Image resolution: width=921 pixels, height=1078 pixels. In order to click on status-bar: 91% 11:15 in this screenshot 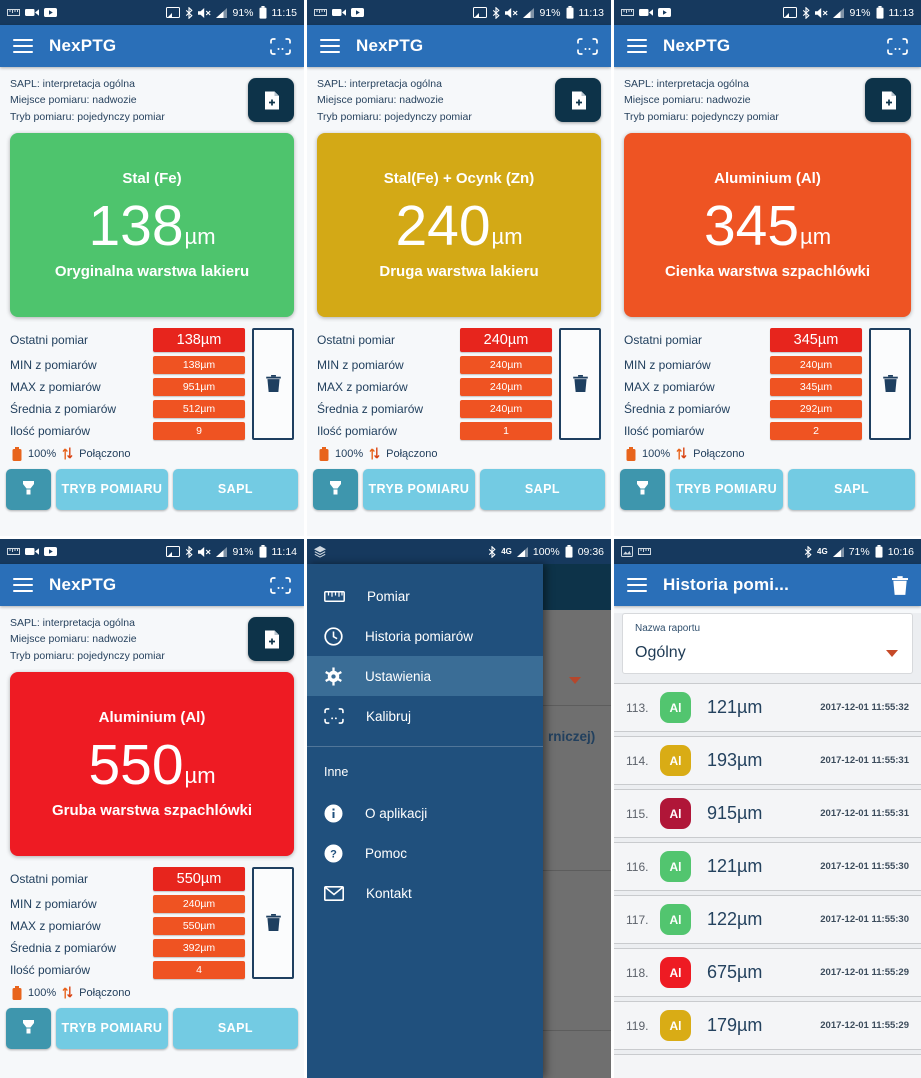, I will do `click(152, 12)`.